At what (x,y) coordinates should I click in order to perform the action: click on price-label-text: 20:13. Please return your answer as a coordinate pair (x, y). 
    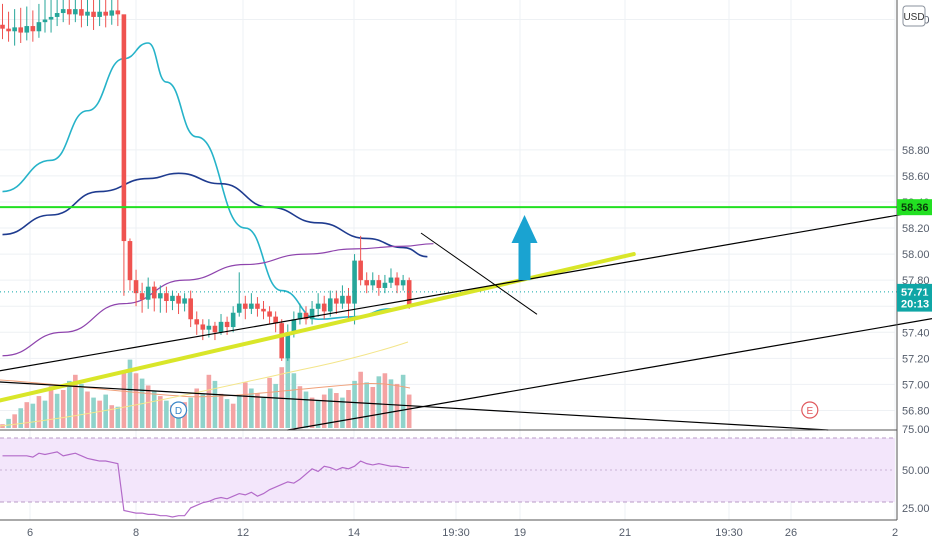
    Looking at the image, I should click on (915, 305).